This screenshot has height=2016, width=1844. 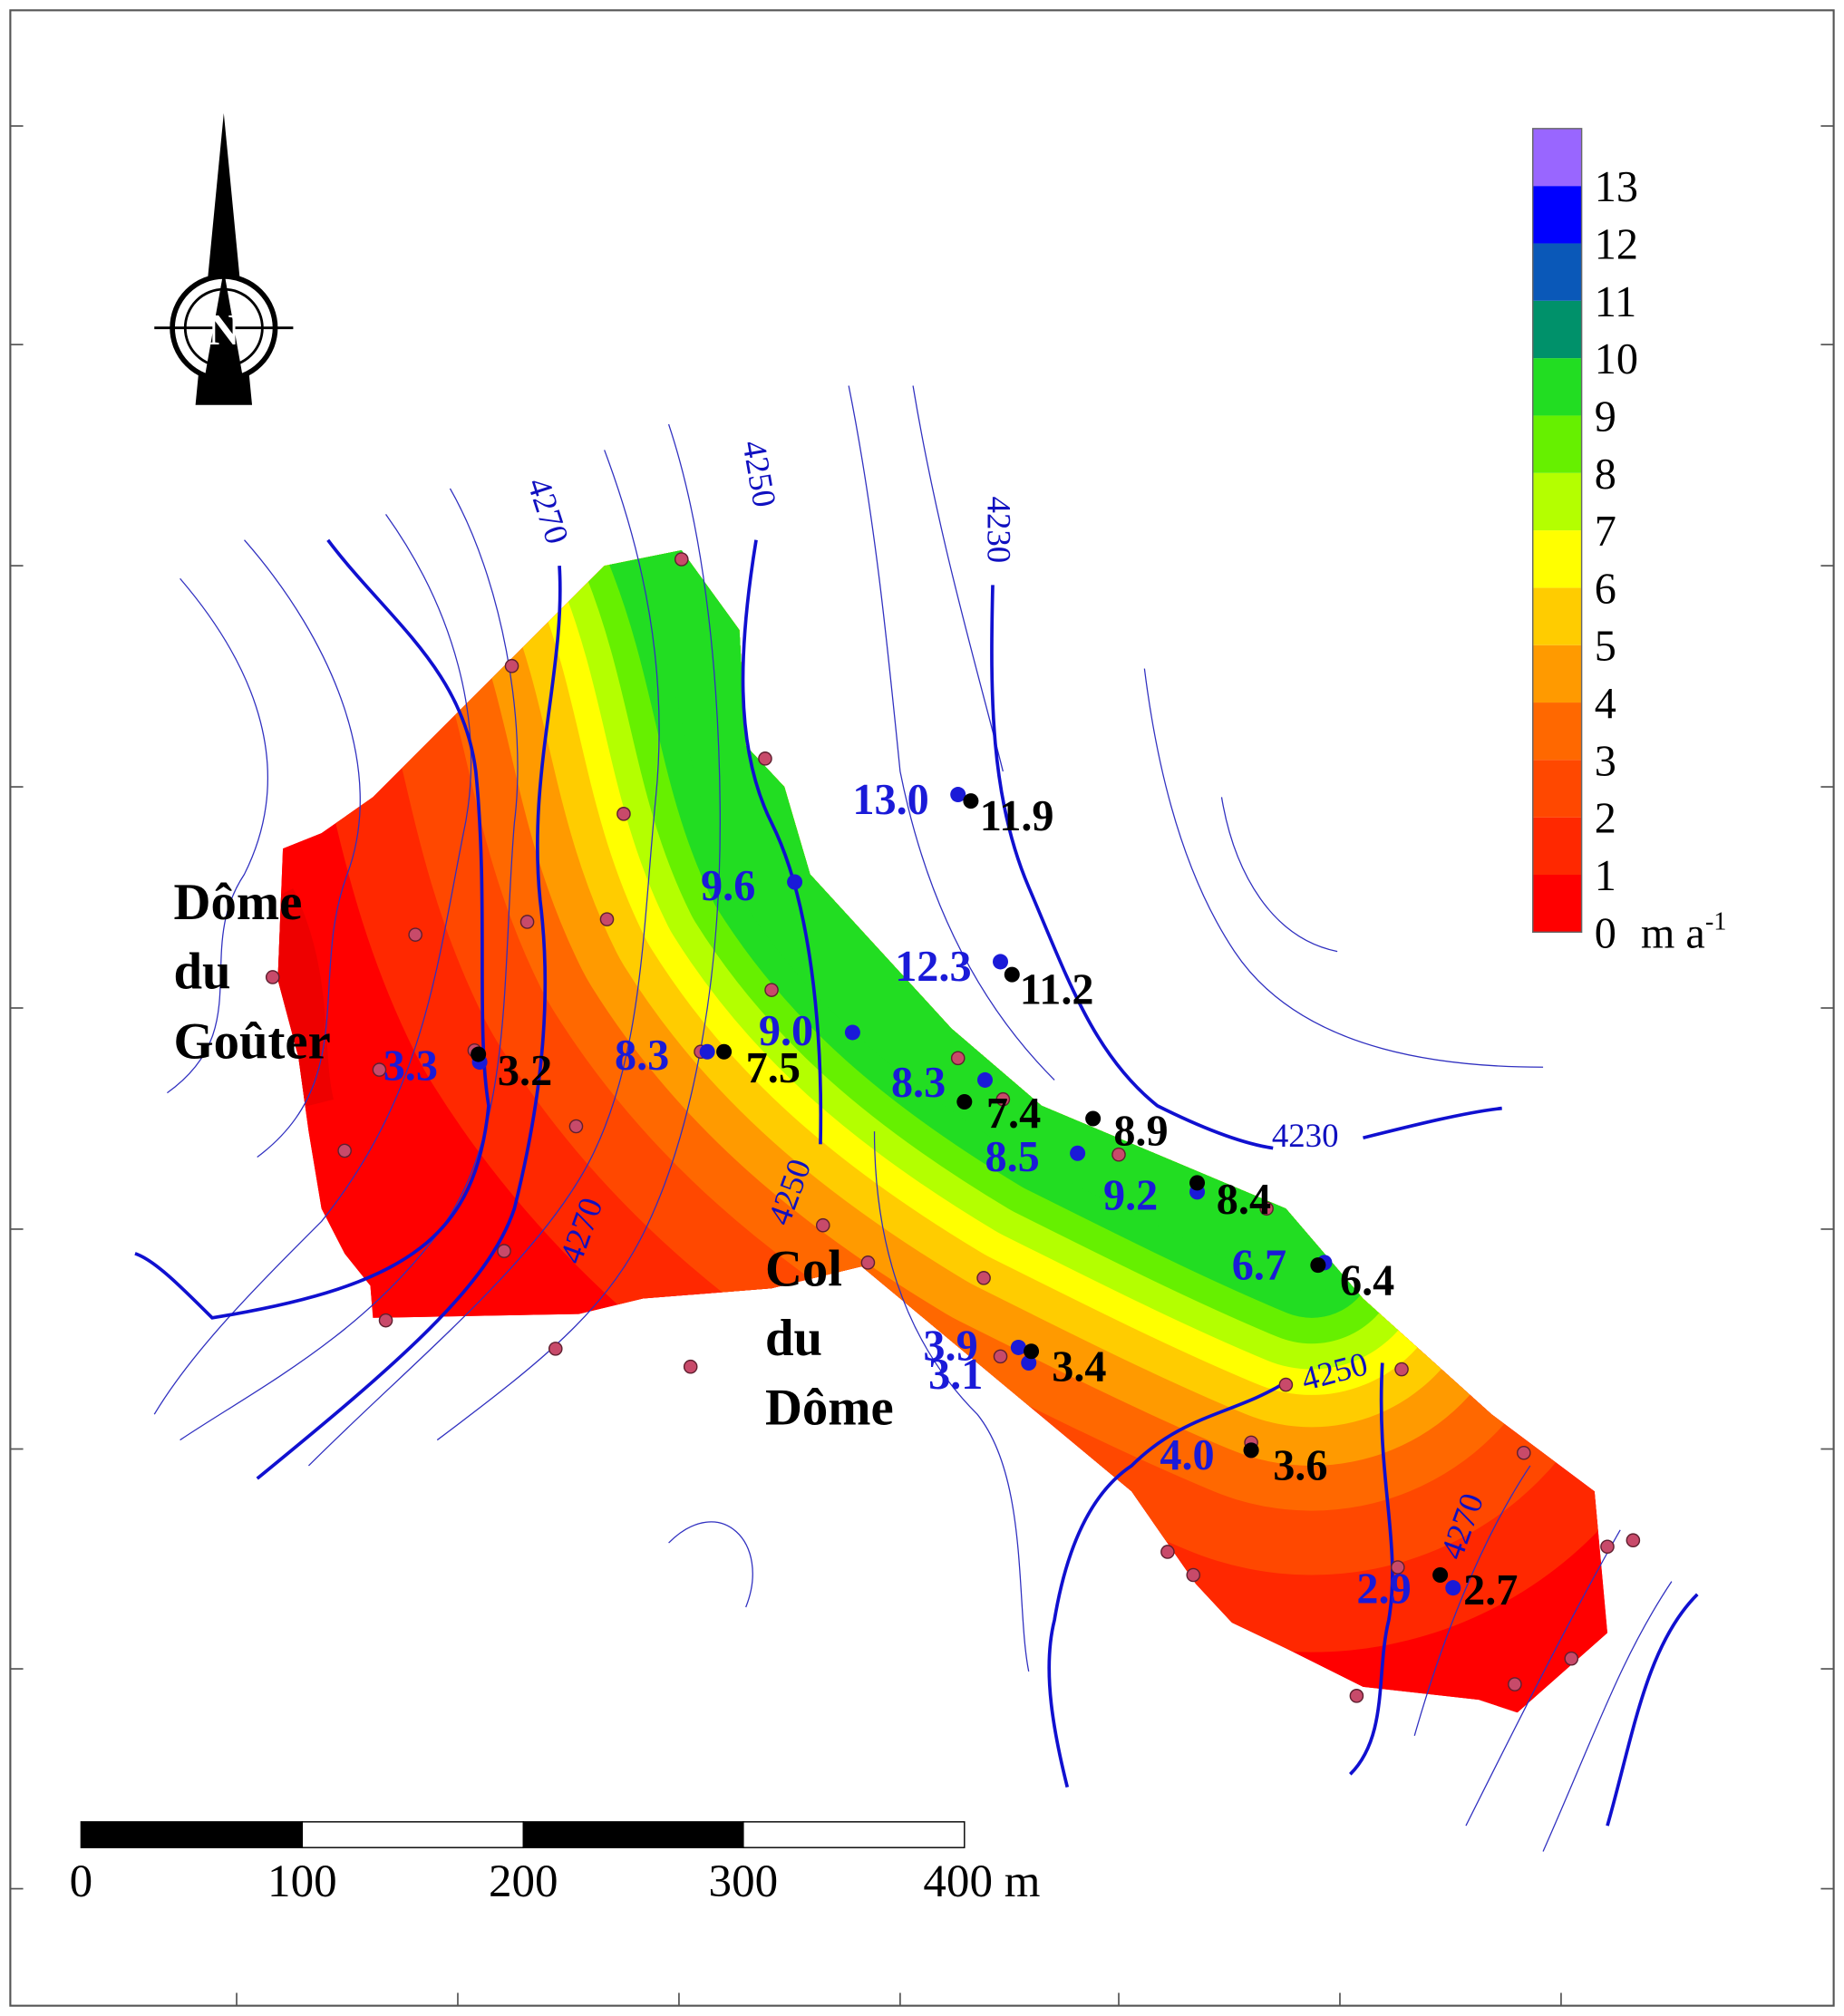 I want to click on black-value: 11.9, so click(x=1017, y=816).